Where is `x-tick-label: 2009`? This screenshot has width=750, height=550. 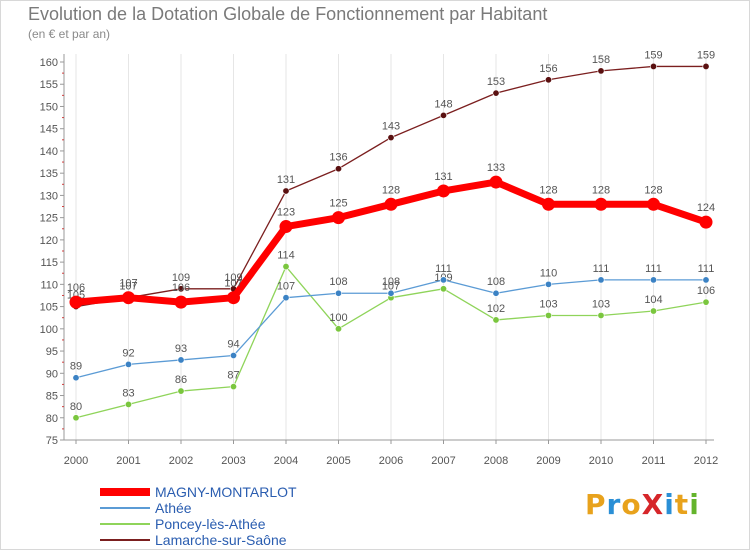
x-tick-label: 2009 is located at coordinates (548, 461).